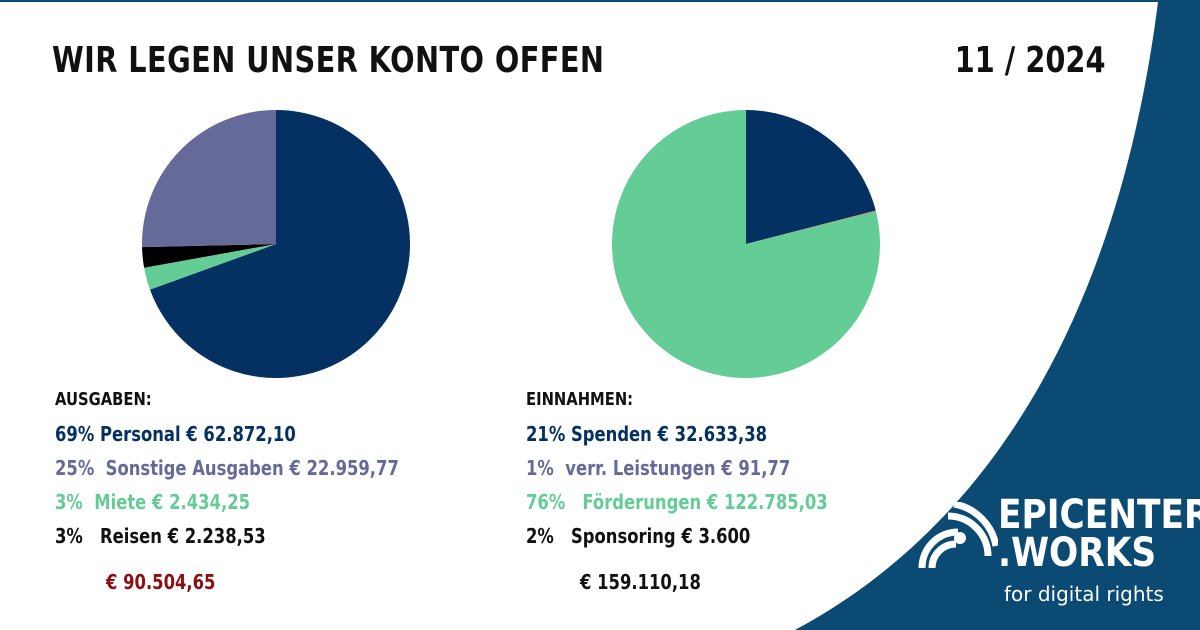  Describe the element at coordinates (160, 536) in the screenshot. I see `ausgaben-legend-item-3: 3% Reisen € 2.238,53` at that location.